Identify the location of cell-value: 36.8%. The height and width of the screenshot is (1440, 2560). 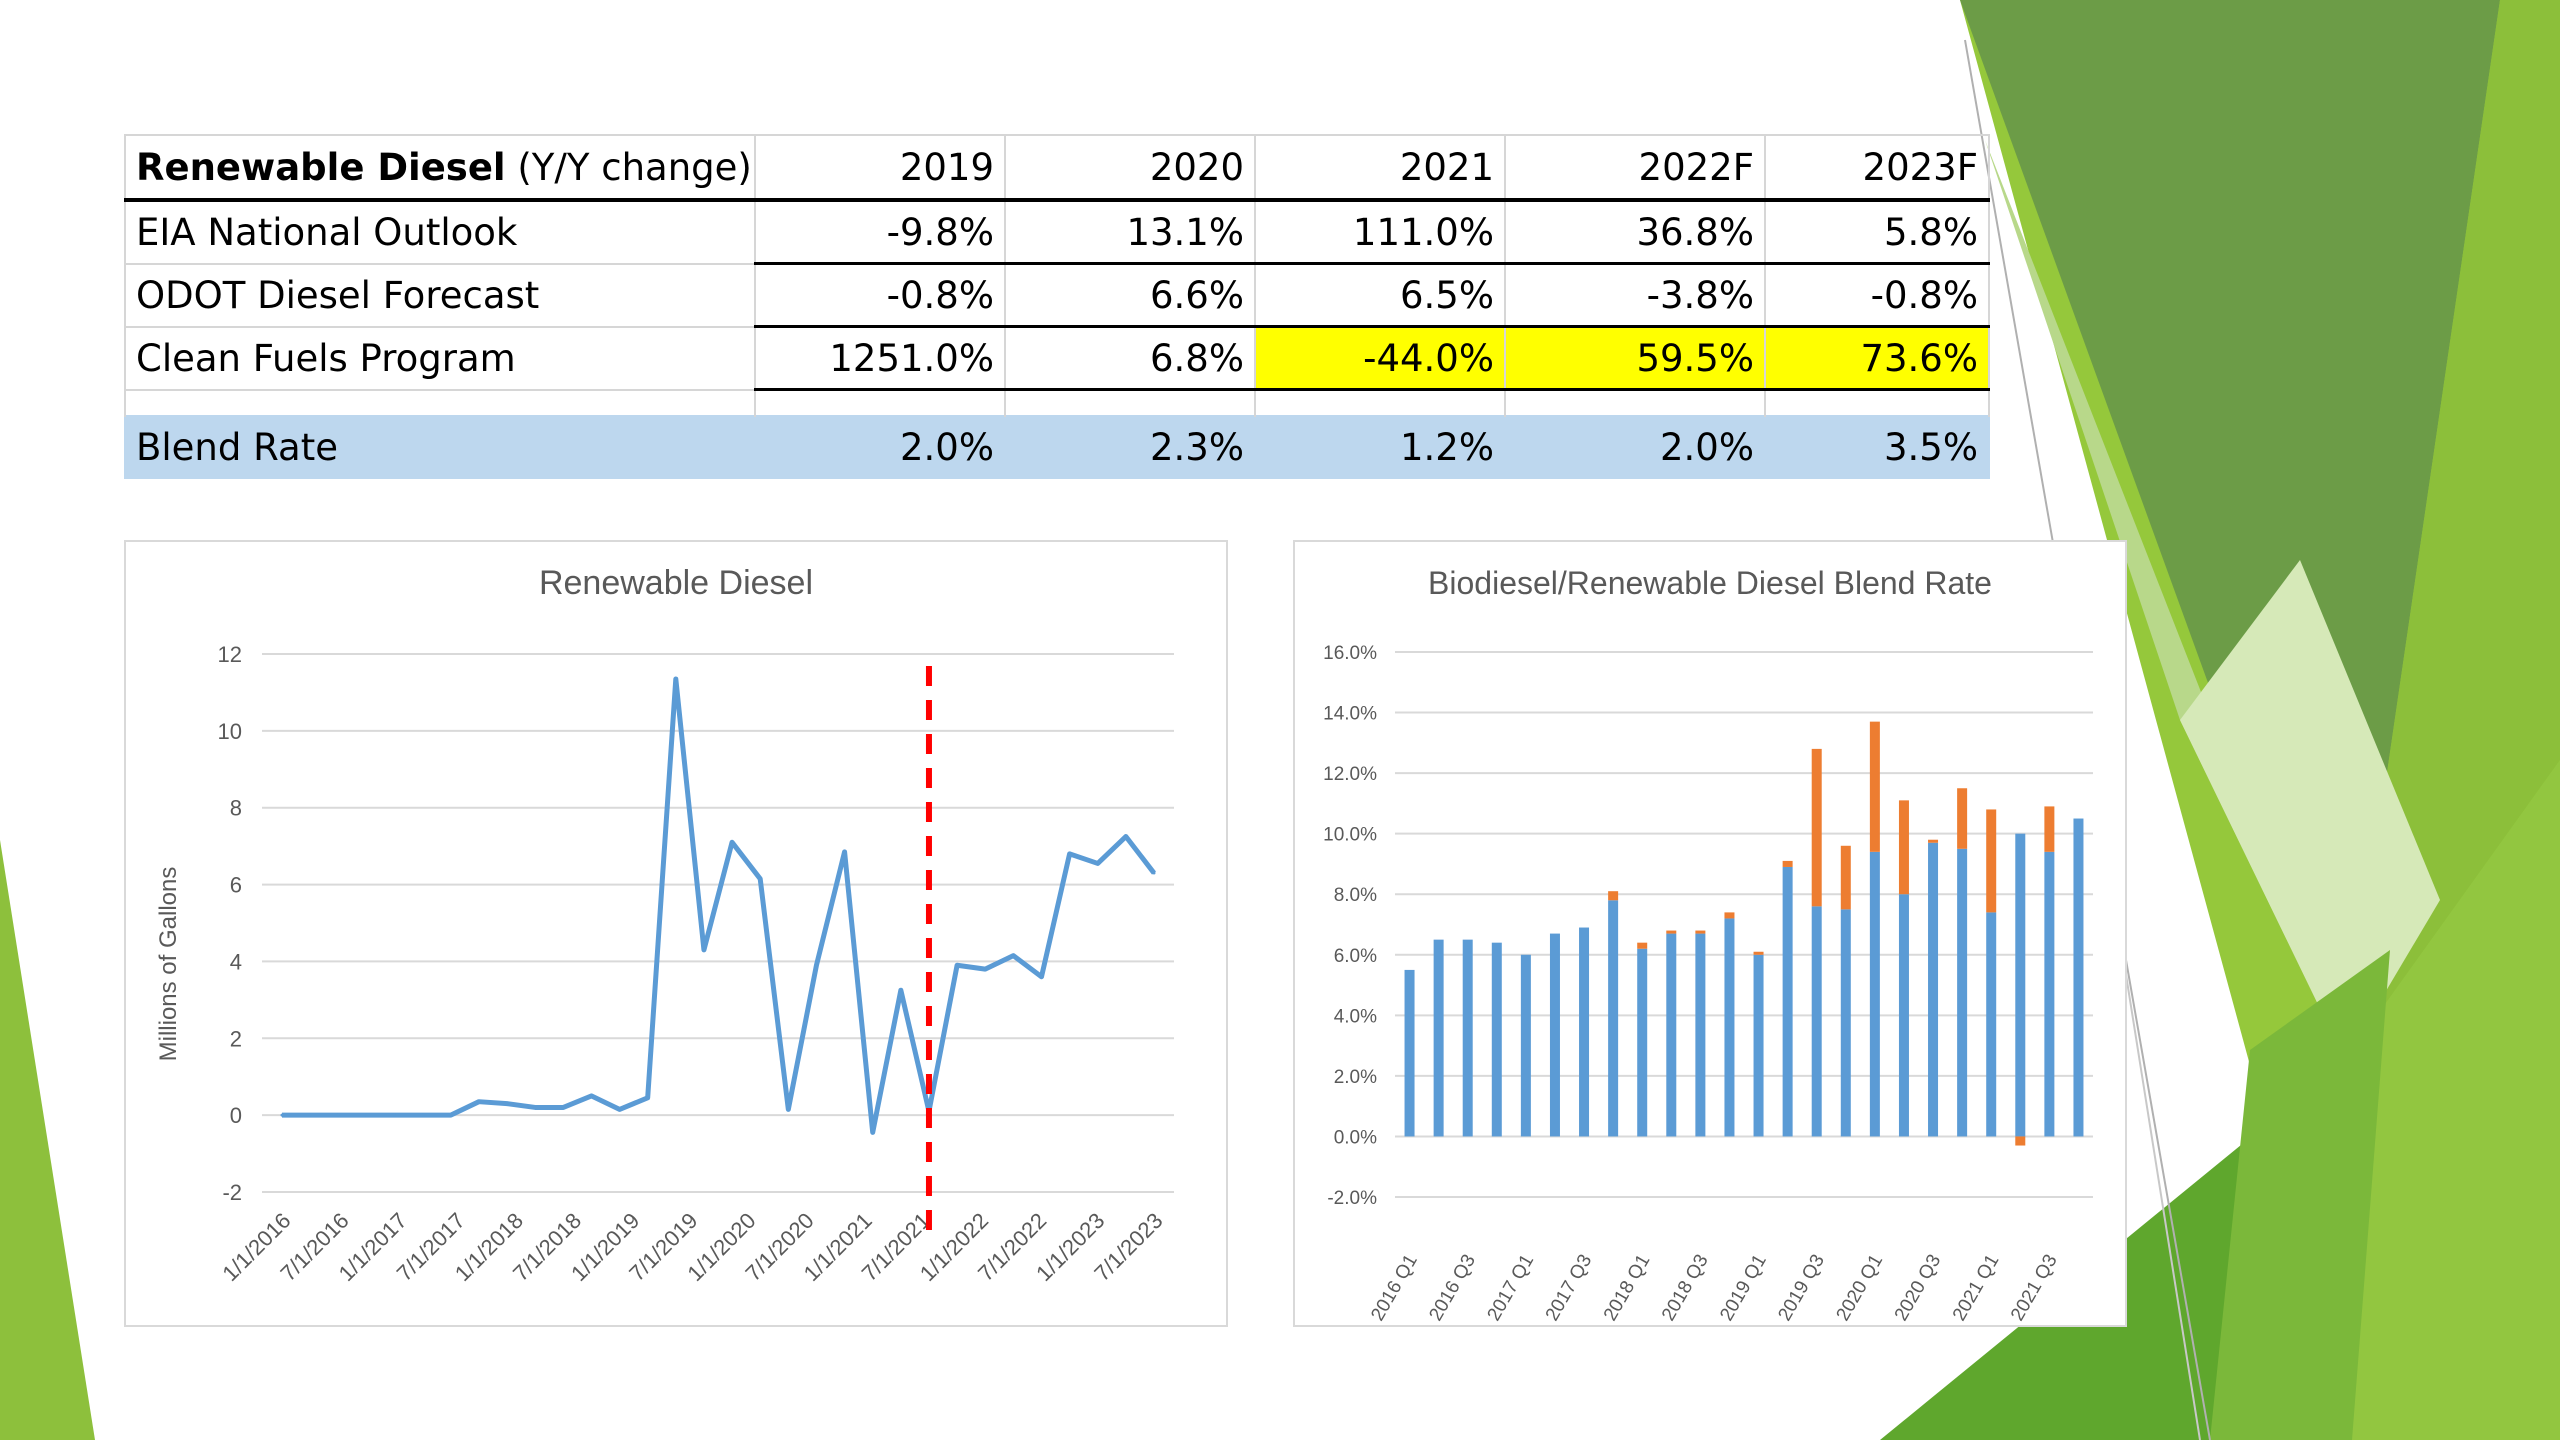
(1635, 232).